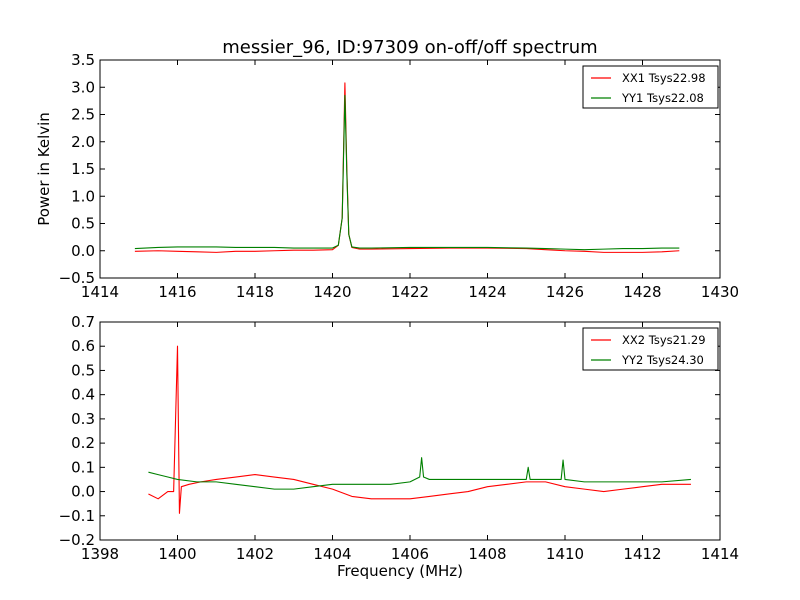 The image size is (800, 600). I want to click on y-axis-label: Power in Kelvin, so click(44, 169).